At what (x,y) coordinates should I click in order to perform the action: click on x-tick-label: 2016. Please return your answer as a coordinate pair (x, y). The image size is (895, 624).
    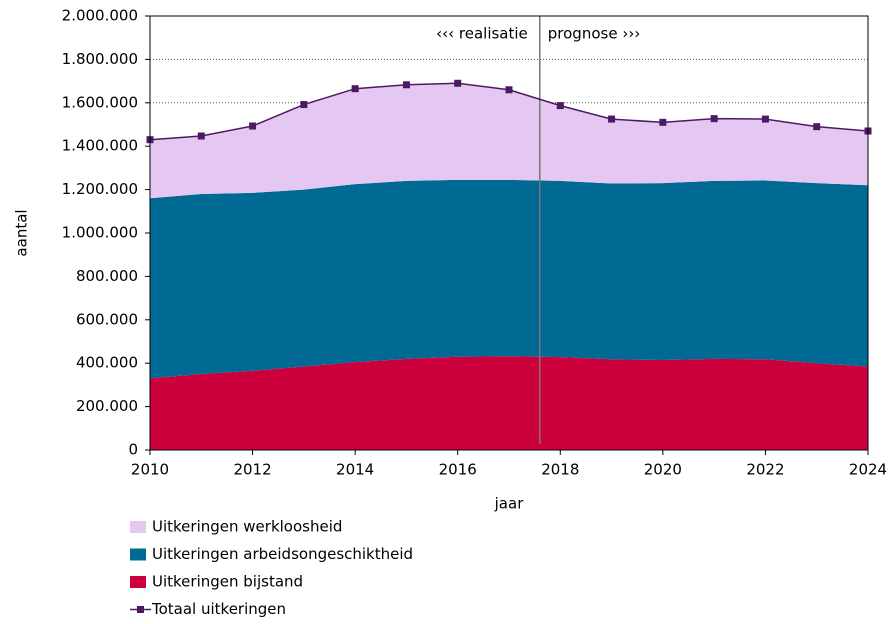
    Looking at the image, I should click on (458, 470).